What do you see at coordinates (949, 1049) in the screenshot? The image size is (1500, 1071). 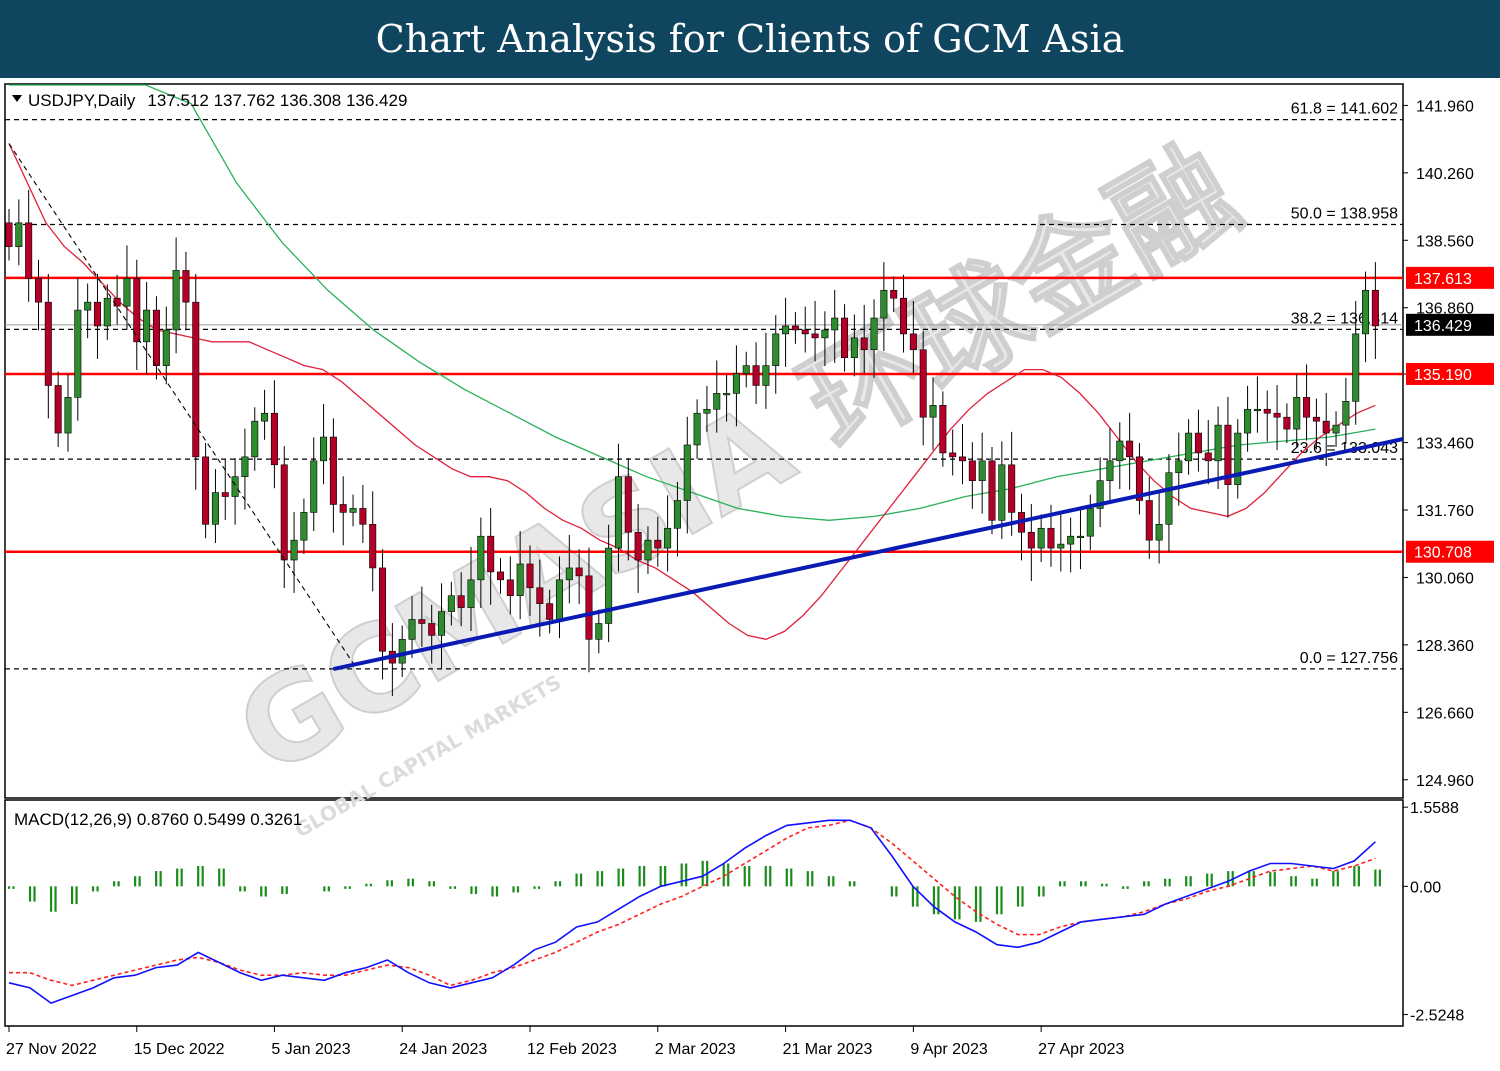 I see `time-tick-label-7: 9 Apr 2023` at bounding box center [949, 1049].